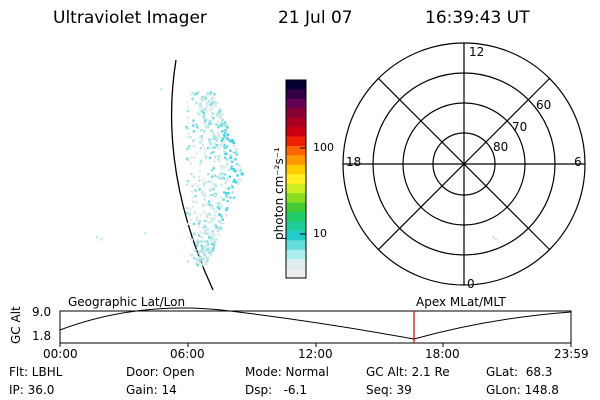 This screenshot has height=400, width=600. What do you see at coordinates (296, 179) in the screenshot?
I see `colorbar` at bounding box center [296, 179].